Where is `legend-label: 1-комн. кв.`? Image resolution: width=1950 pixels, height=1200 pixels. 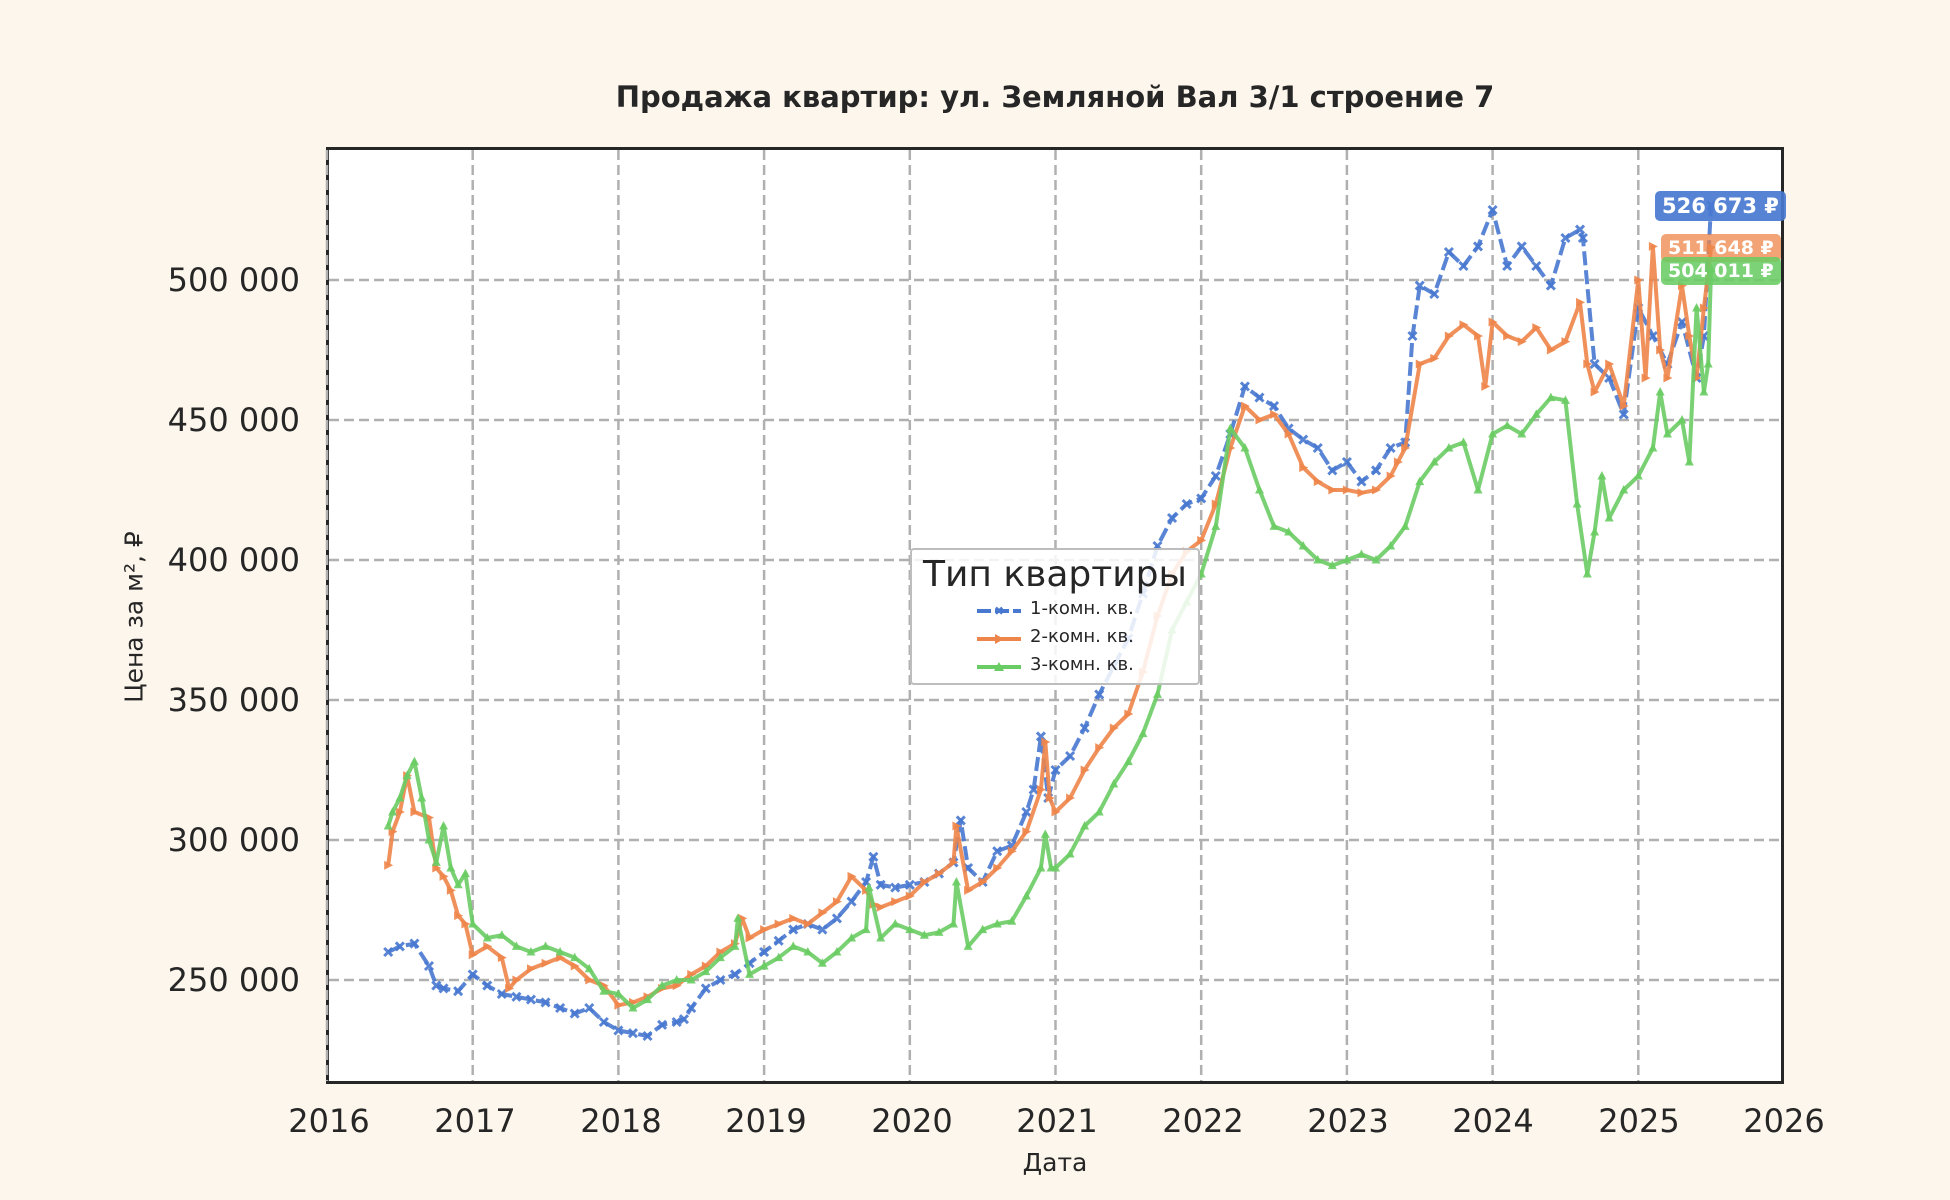
legend-label: 1-комн. кв. is located at coordinates (1082, 608).